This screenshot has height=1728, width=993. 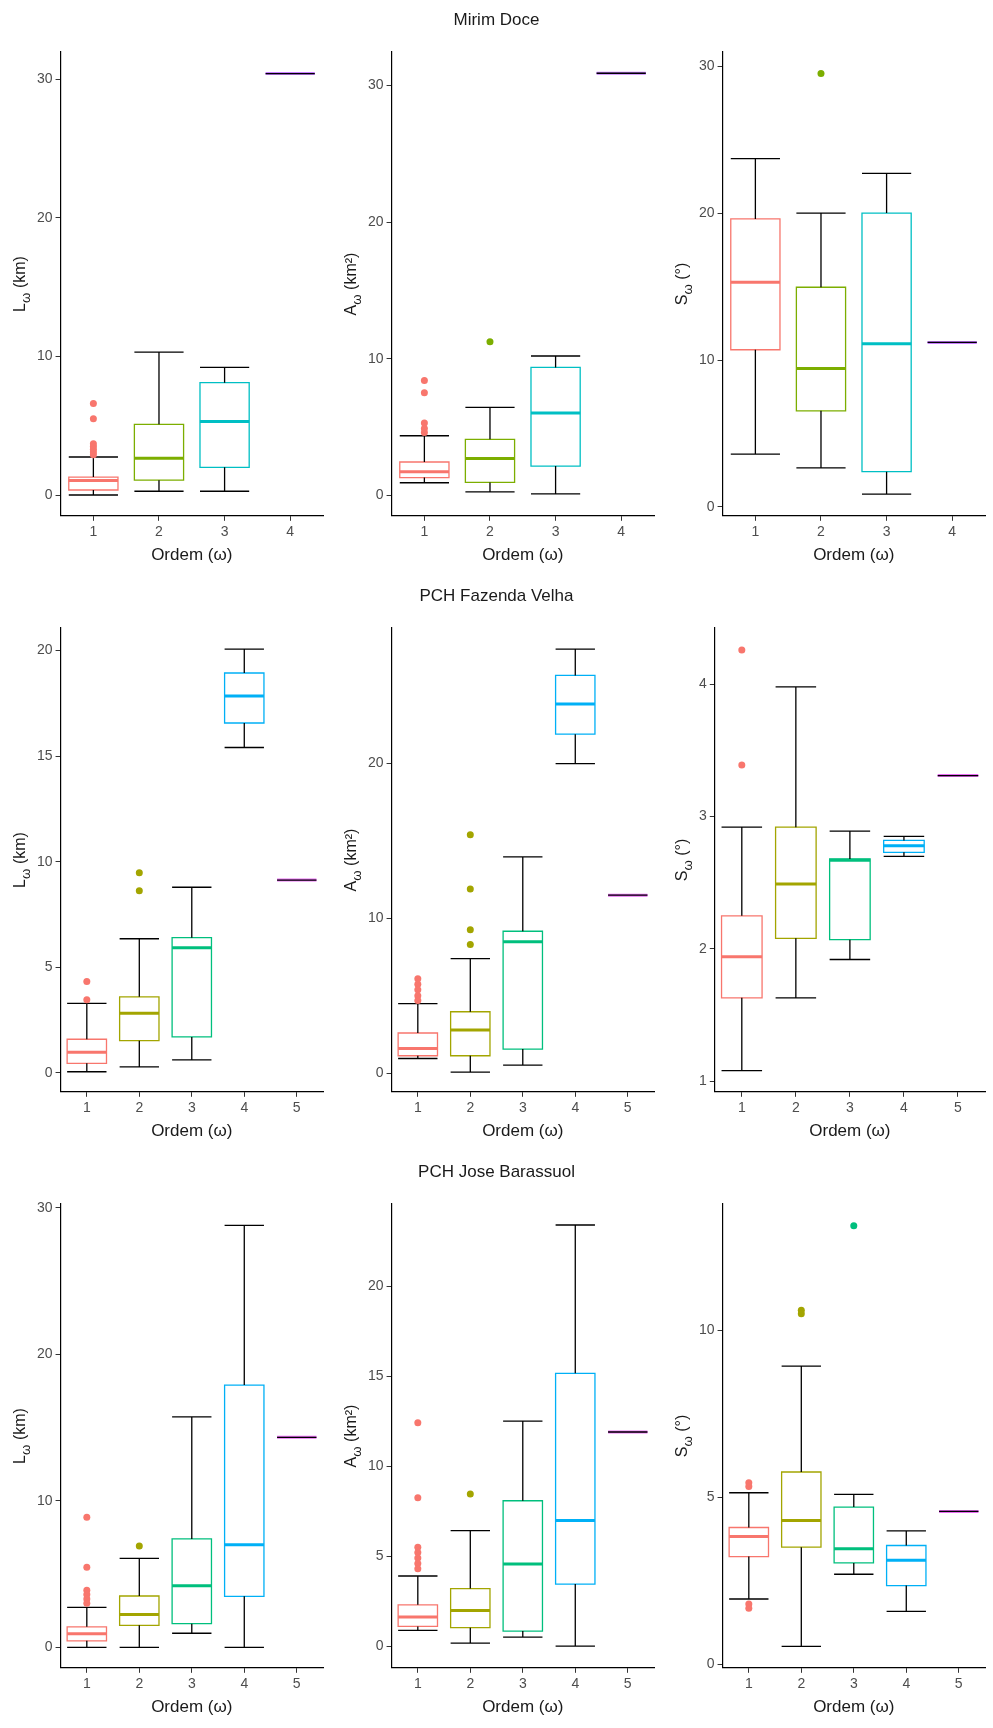 What do you see at coordinates (496, 1172) in the screenshot?
I see `chart-title: PCH Jose Barassuol` at bounding box center [496, 1172].